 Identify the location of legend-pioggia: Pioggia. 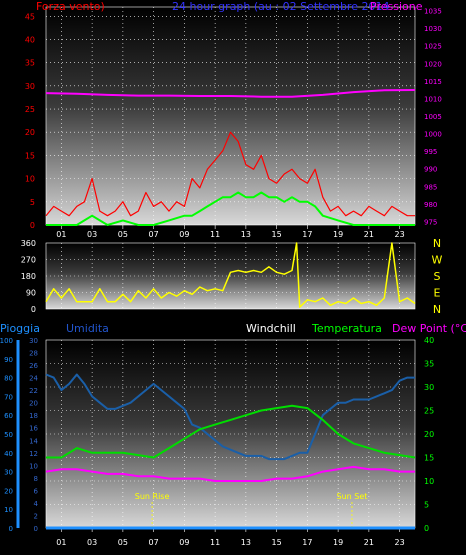
(20, 328).